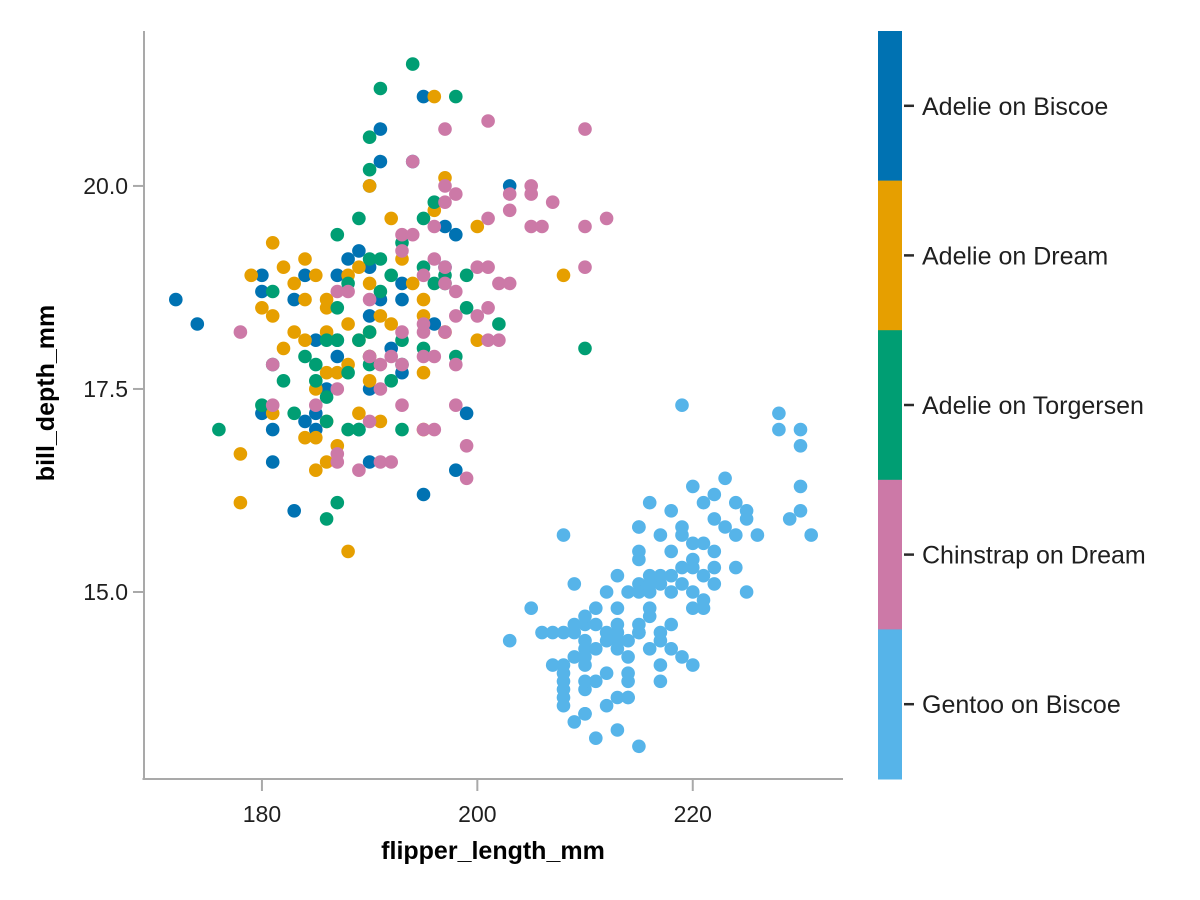 This screenshot has width=1200, height=900. What do you see at coordinates (46, 393) in the screenshot?
I see `y-axis-title: bill_depth_mm` at bounding box center [46, 393].